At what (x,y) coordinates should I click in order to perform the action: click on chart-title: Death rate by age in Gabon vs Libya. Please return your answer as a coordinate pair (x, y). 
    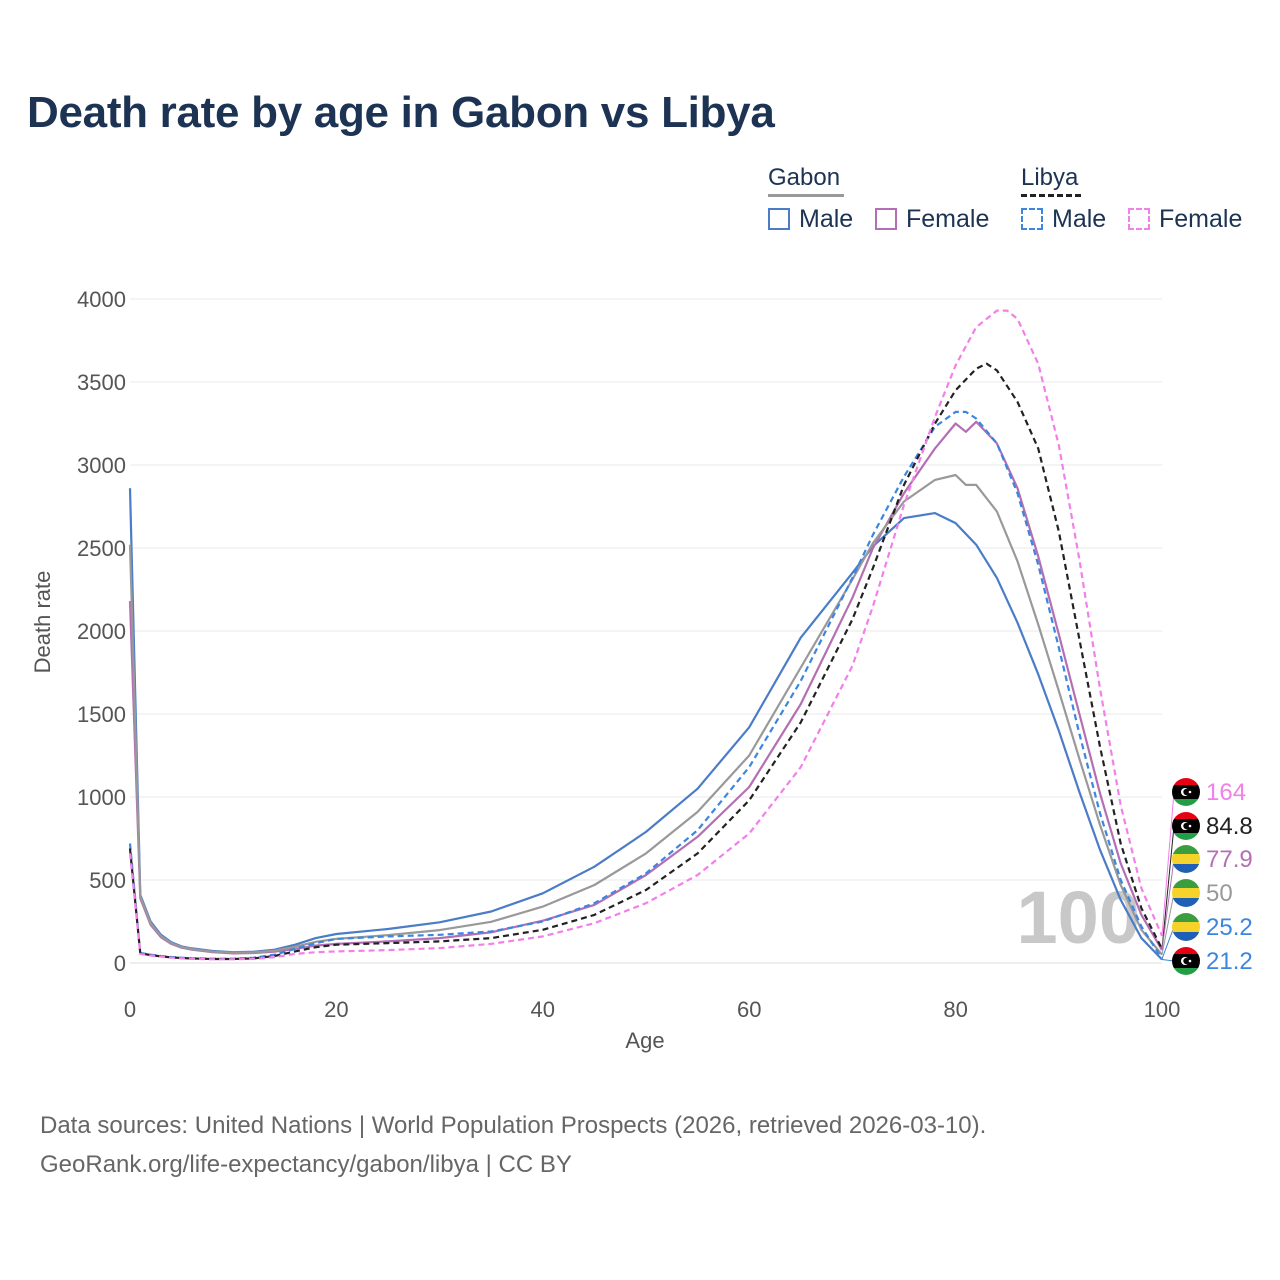
    Looking at the image, I should click on (401, 112).